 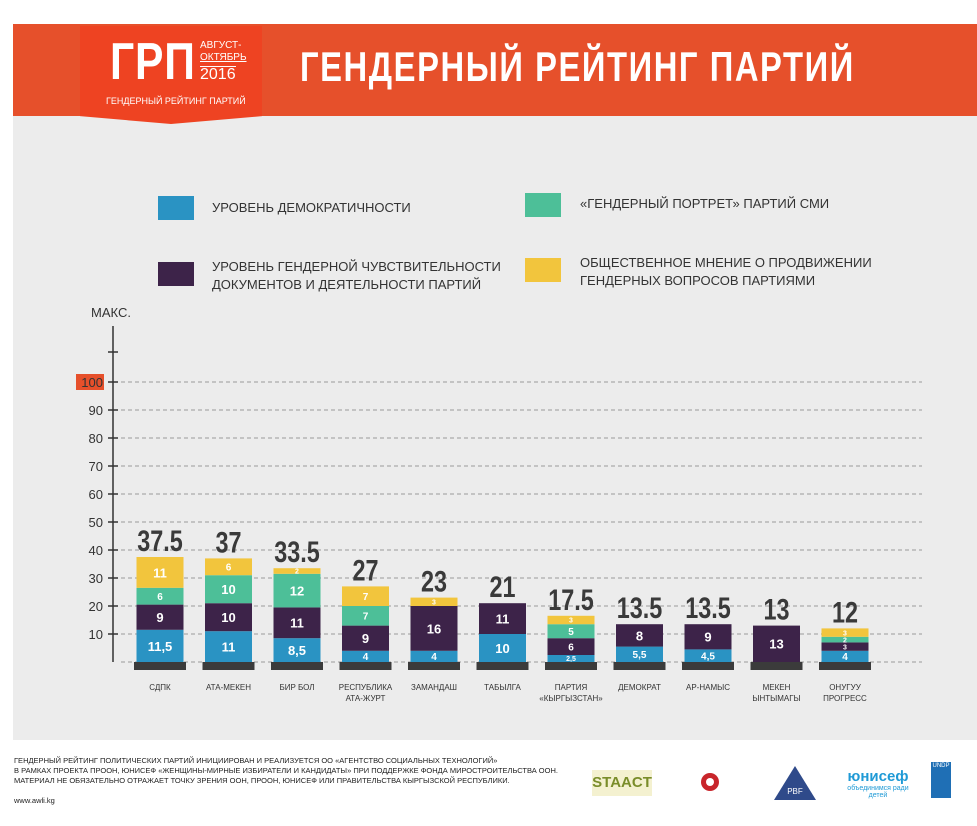 I want to click on bar-total-label: 21, so click(x=502, y=586).